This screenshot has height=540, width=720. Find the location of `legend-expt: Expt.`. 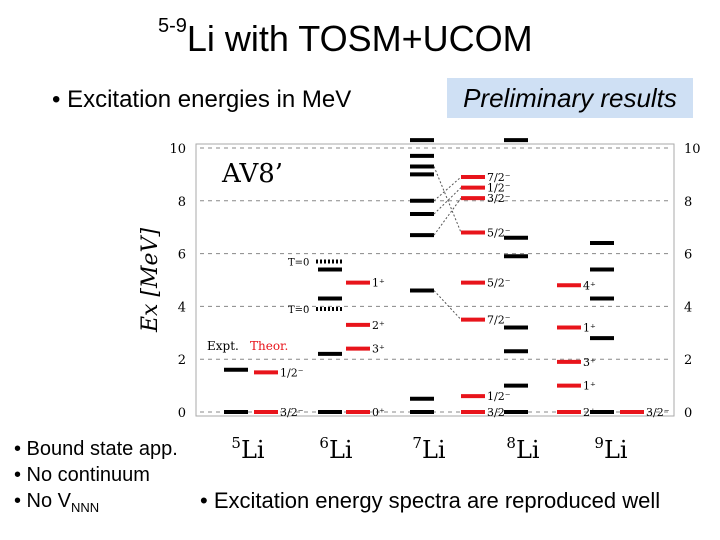

legend-expt: Expt. is located at coordinates (223, 346).